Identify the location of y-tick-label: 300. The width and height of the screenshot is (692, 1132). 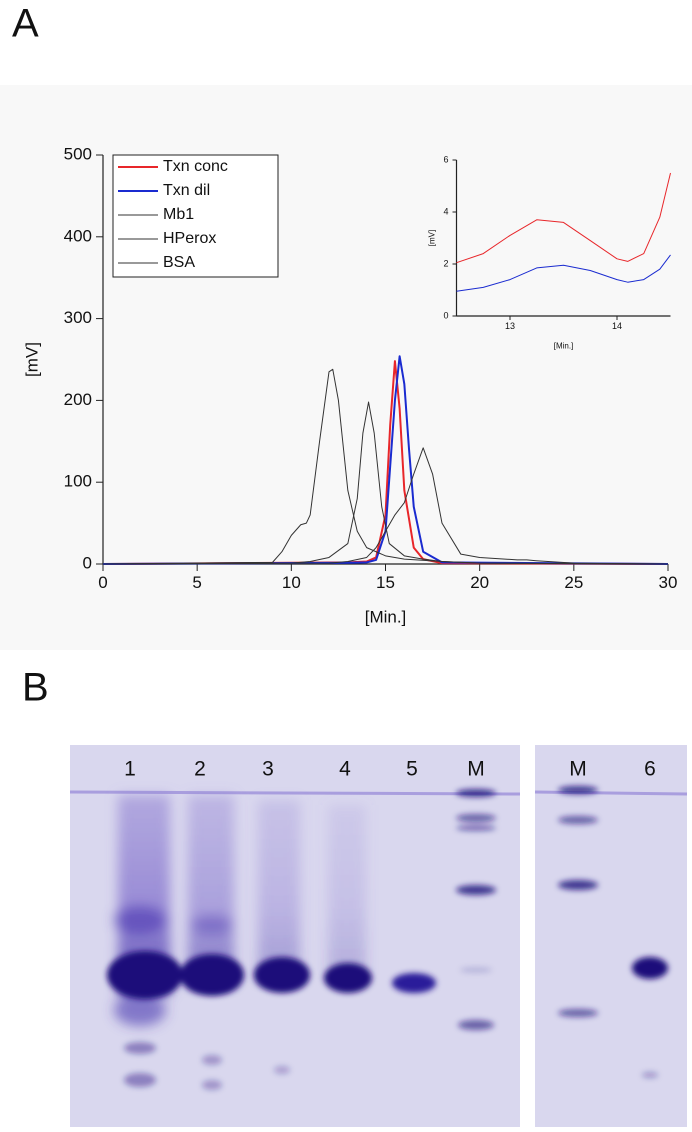
(78, 317).